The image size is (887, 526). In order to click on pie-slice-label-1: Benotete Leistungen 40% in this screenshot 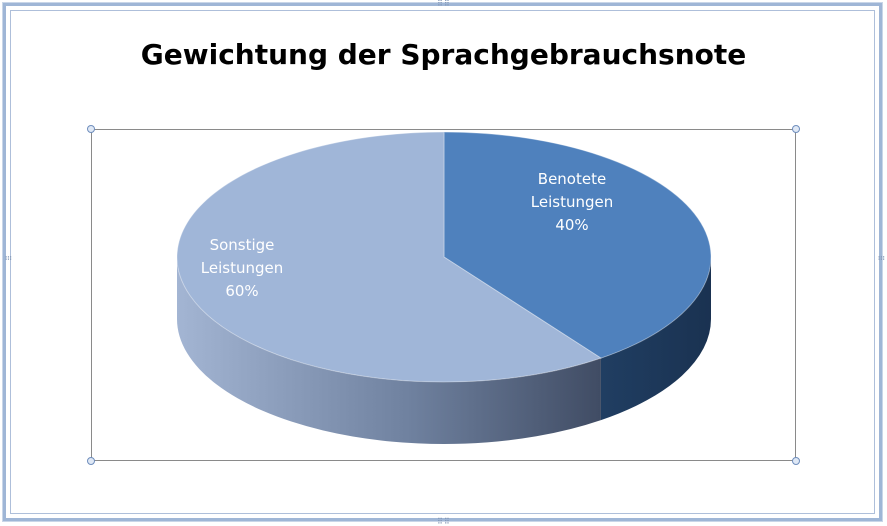, I will do `click(572, 202)`.